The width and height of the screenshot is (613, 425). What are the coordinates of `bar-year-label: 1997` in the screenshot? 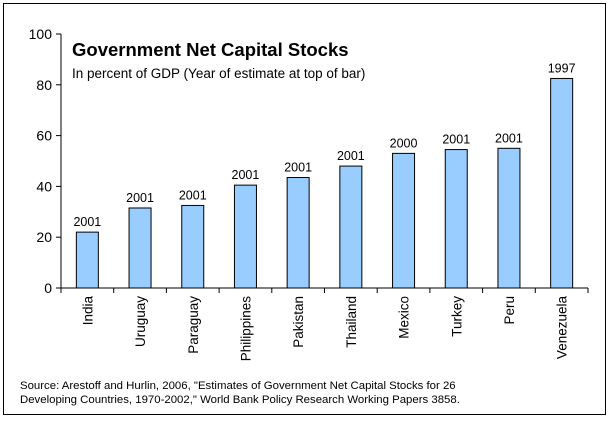 It's located at (562, 68).